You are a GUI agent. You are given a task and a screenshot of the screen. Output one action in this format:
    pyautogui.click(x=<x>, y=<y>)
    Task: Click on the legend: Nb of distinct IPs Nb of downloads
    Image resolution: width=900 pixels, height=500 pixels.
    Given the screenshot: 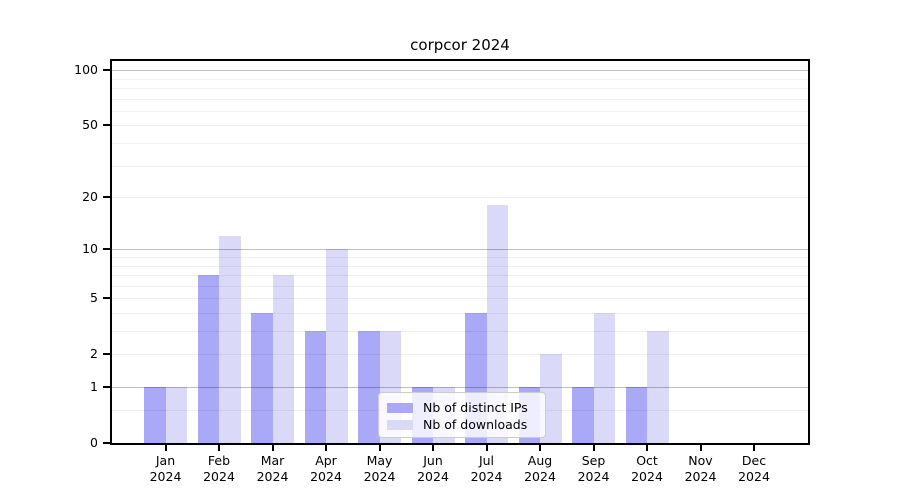 What is the action you would take?
    pyautogui.click(x=462, y=415)
    